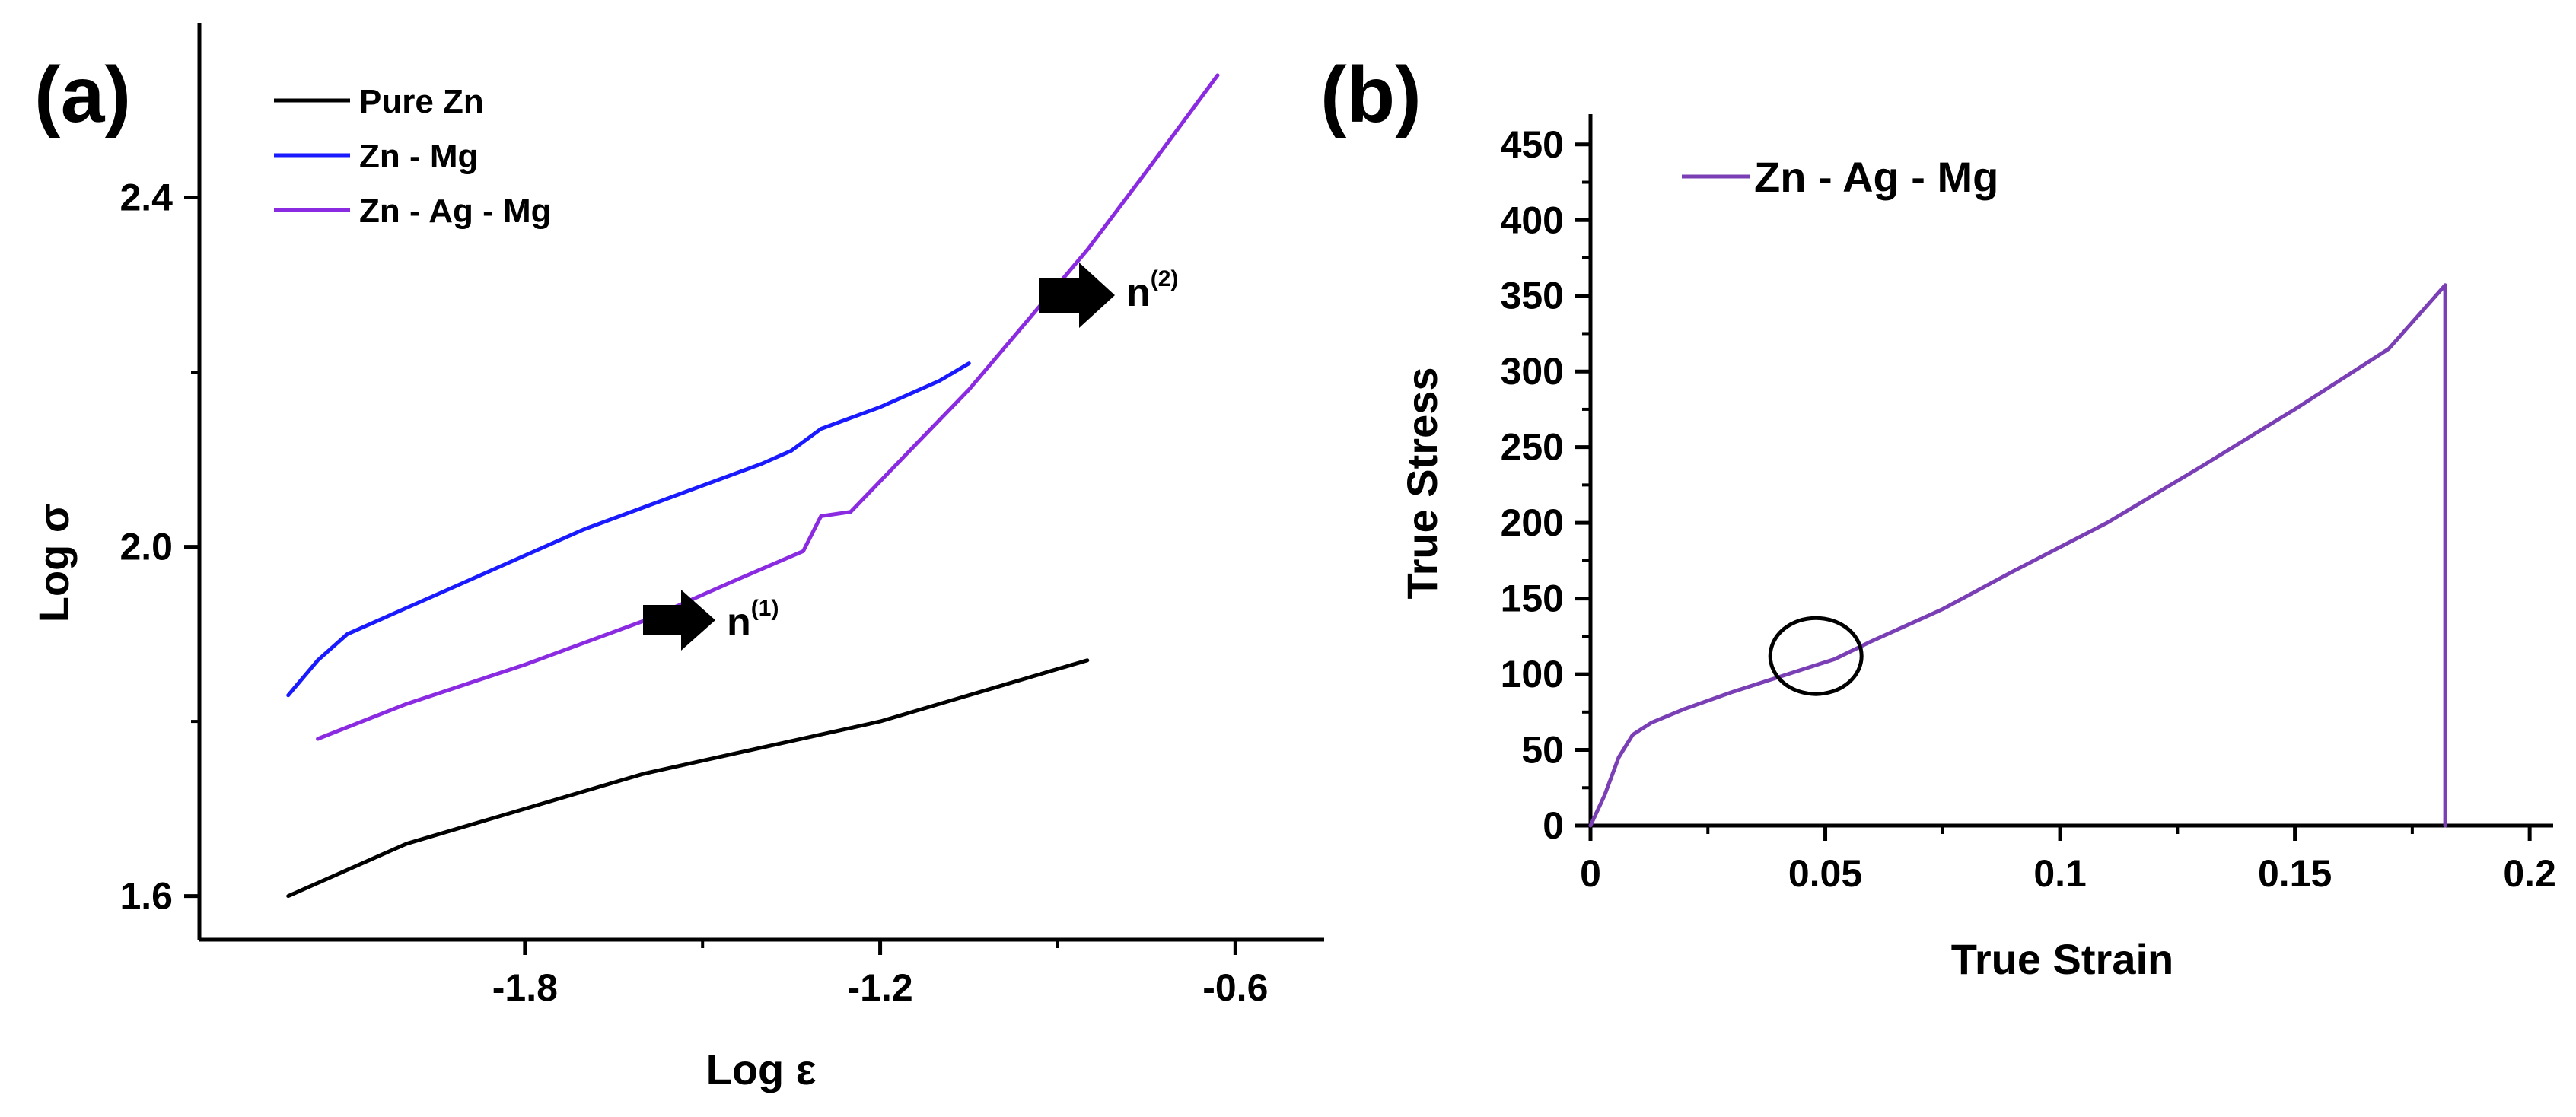 This screenshot has height=1117, width=2576. Describe the element at coordinates (1532, 372) in the screenshot. I see `y-tick-label: 300` at that location.